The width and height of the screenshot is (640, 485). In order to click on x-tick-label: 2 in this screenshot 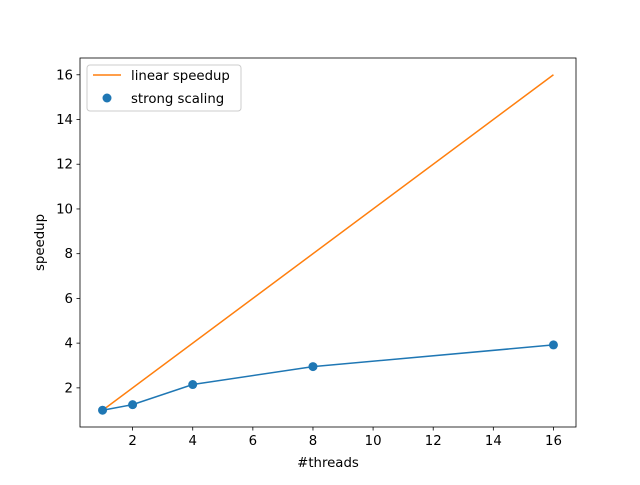, I will do `click(132, 441)`.